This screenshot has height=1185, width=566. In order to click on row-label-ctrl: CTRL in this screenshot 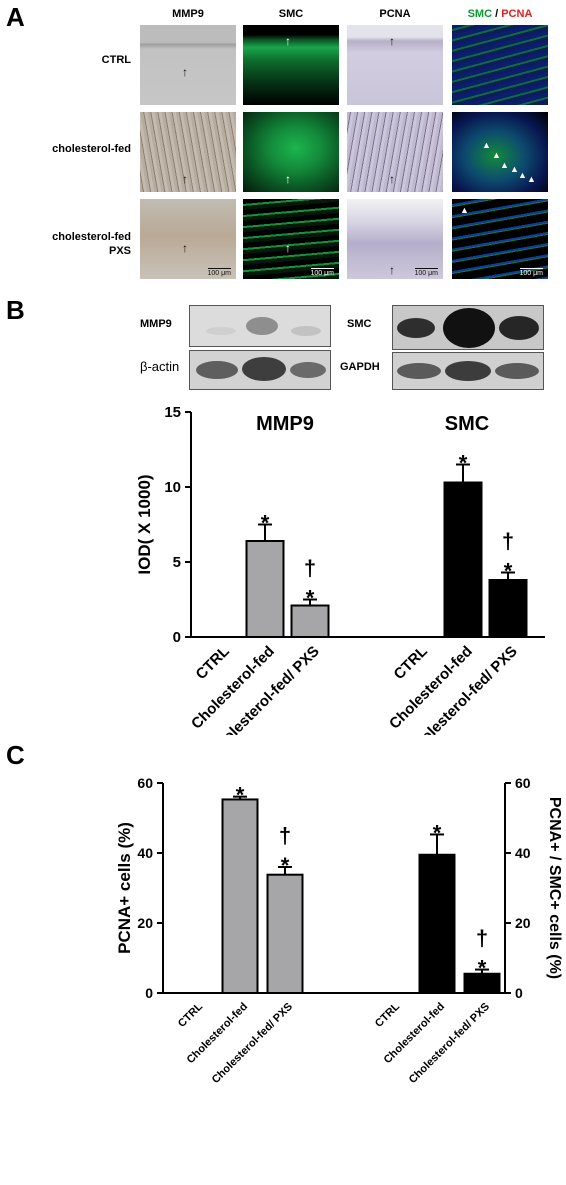, I will do `click(116, 60)`.